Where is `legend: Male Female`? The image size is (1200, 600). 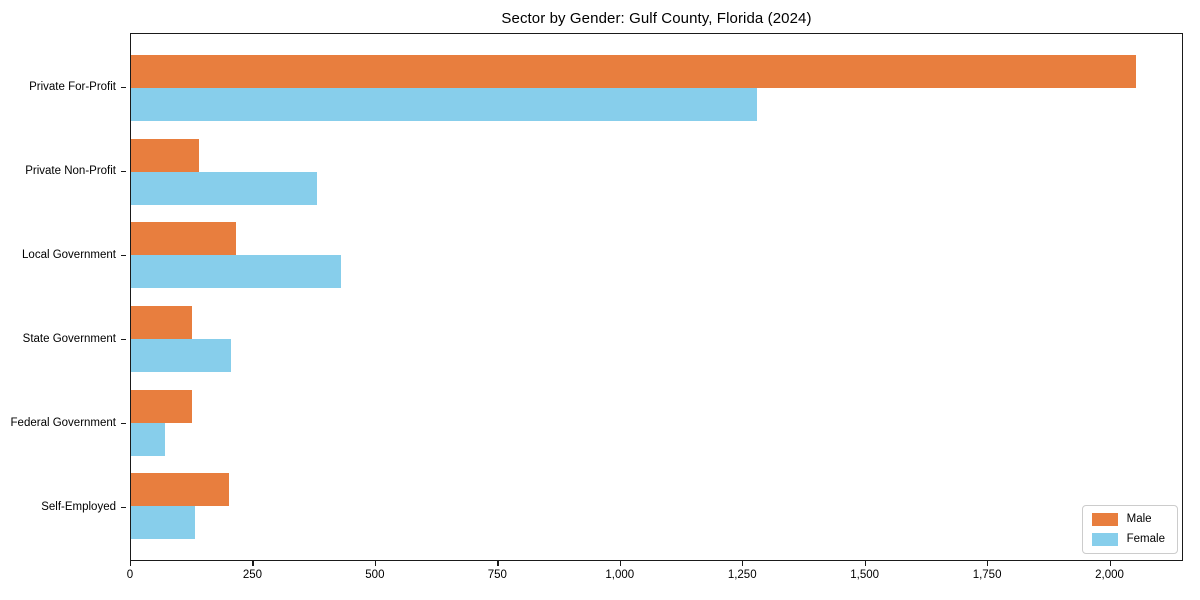
legend: Male Female is located at coordinates (1129, 529).